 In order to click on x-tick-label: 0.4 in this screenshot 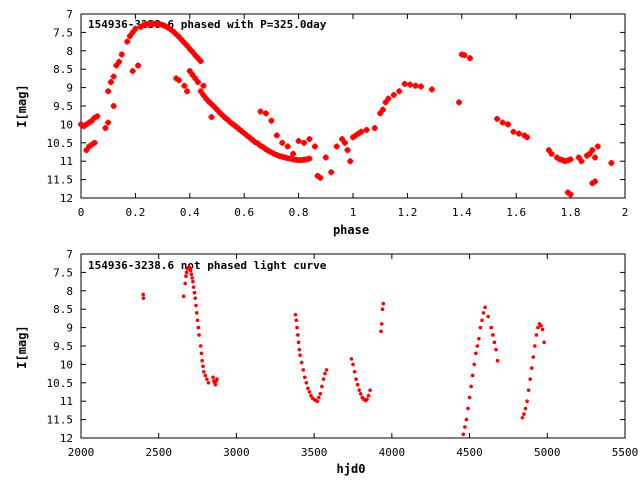, I will do `click(190, 212)`.